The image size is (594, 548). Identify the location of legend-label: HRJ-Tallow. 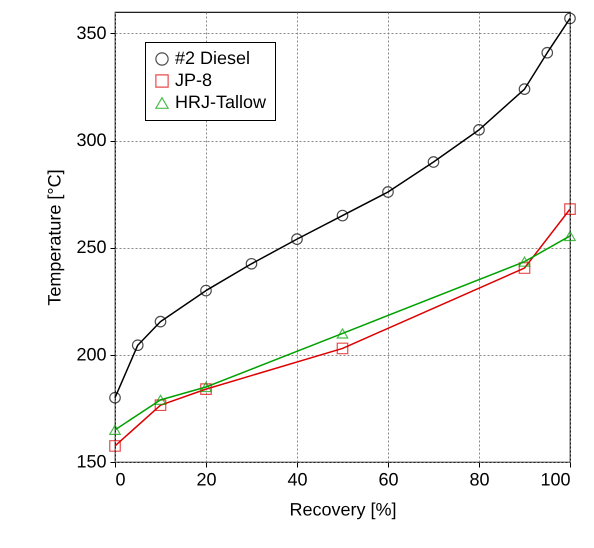
(221, 102).